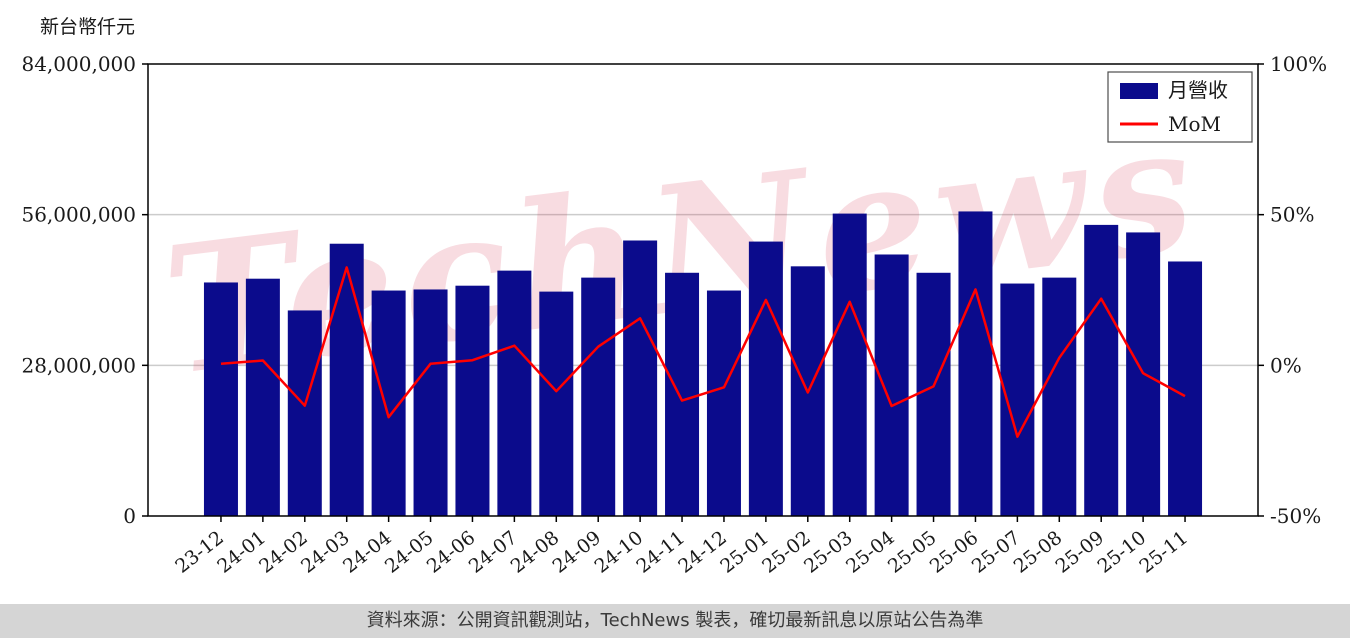 The width and height of the screenshot is (1350, 638). I want to click on x-tick-label: 25-04, so click(870, 552).